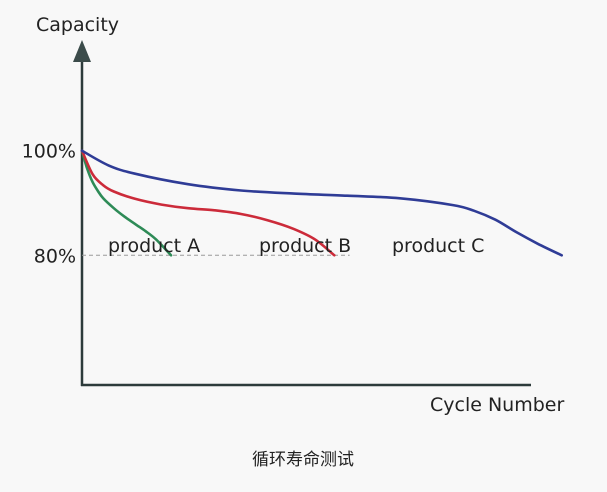 This screenshot has height=492, width=607. I want to click on series-line-product-b, so click(208, 203).